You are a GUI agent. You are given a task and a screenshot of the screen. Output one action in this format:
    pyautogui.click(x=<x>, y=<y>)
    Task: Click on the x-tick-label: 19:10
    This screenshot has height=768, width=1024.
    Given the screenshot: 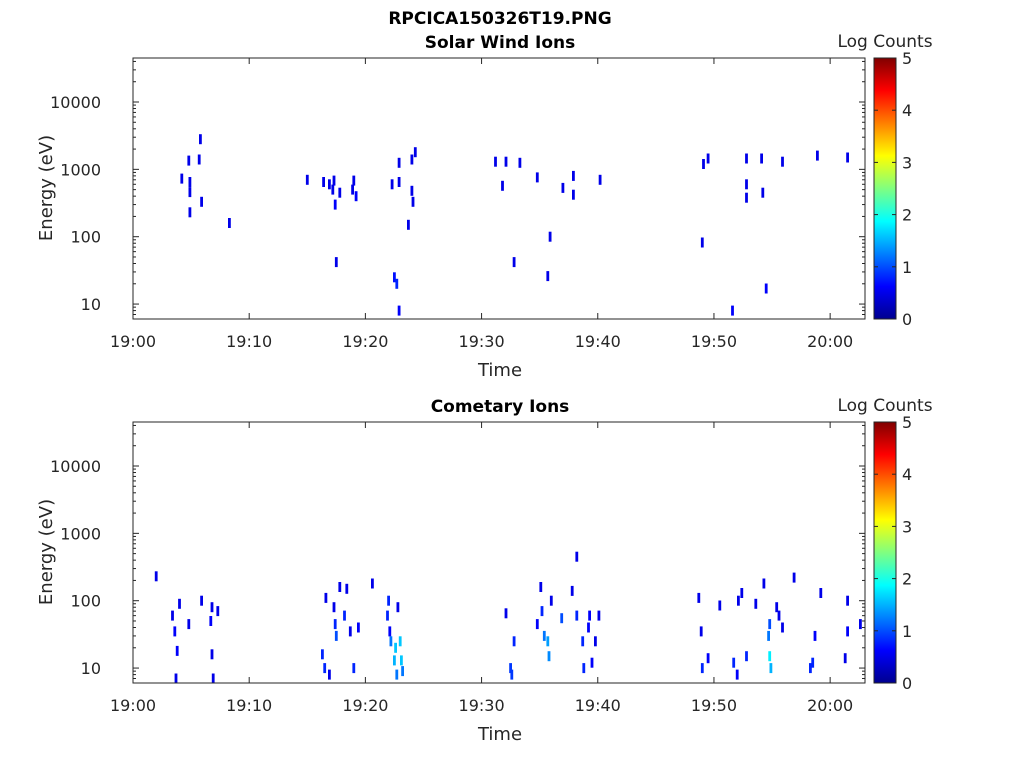 What is the action you would take?
    pyautogui.click(x=249, y=341)
    